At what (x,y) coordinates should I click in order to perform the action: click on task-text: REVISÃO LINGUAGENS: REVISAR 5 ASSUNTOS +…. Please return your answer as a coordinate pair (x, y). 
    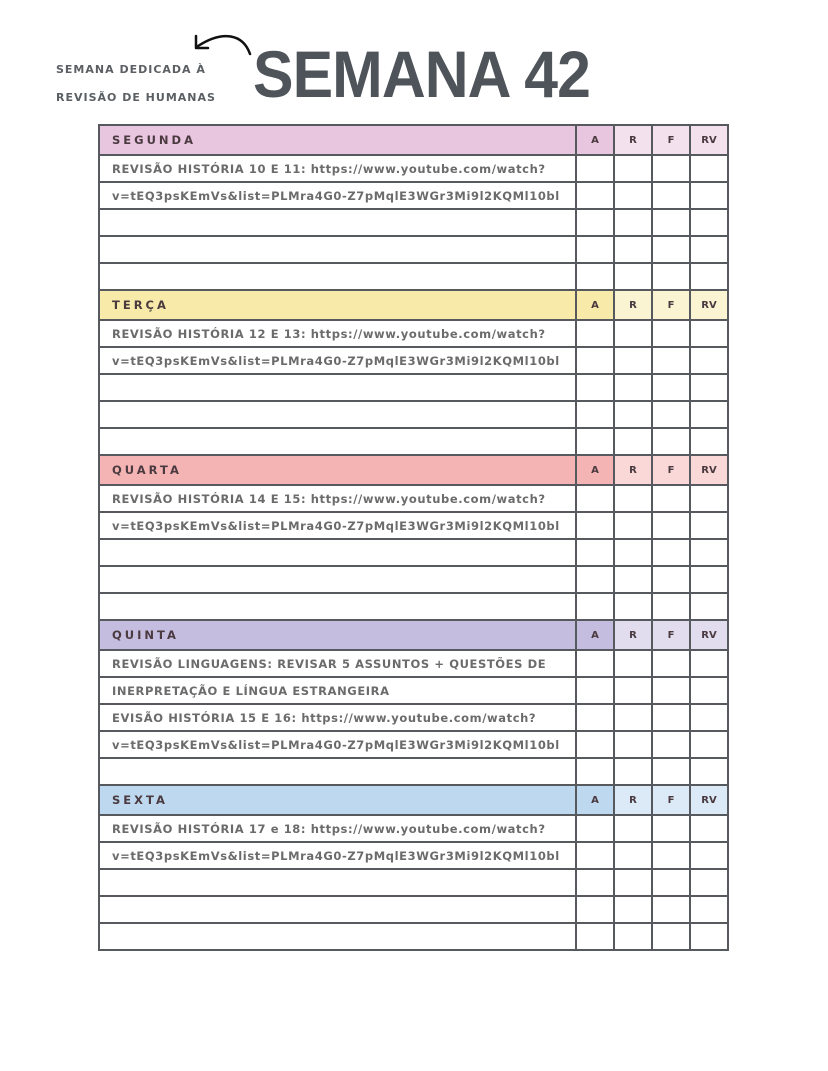
    Looking at the image, I should click on (337, 663).